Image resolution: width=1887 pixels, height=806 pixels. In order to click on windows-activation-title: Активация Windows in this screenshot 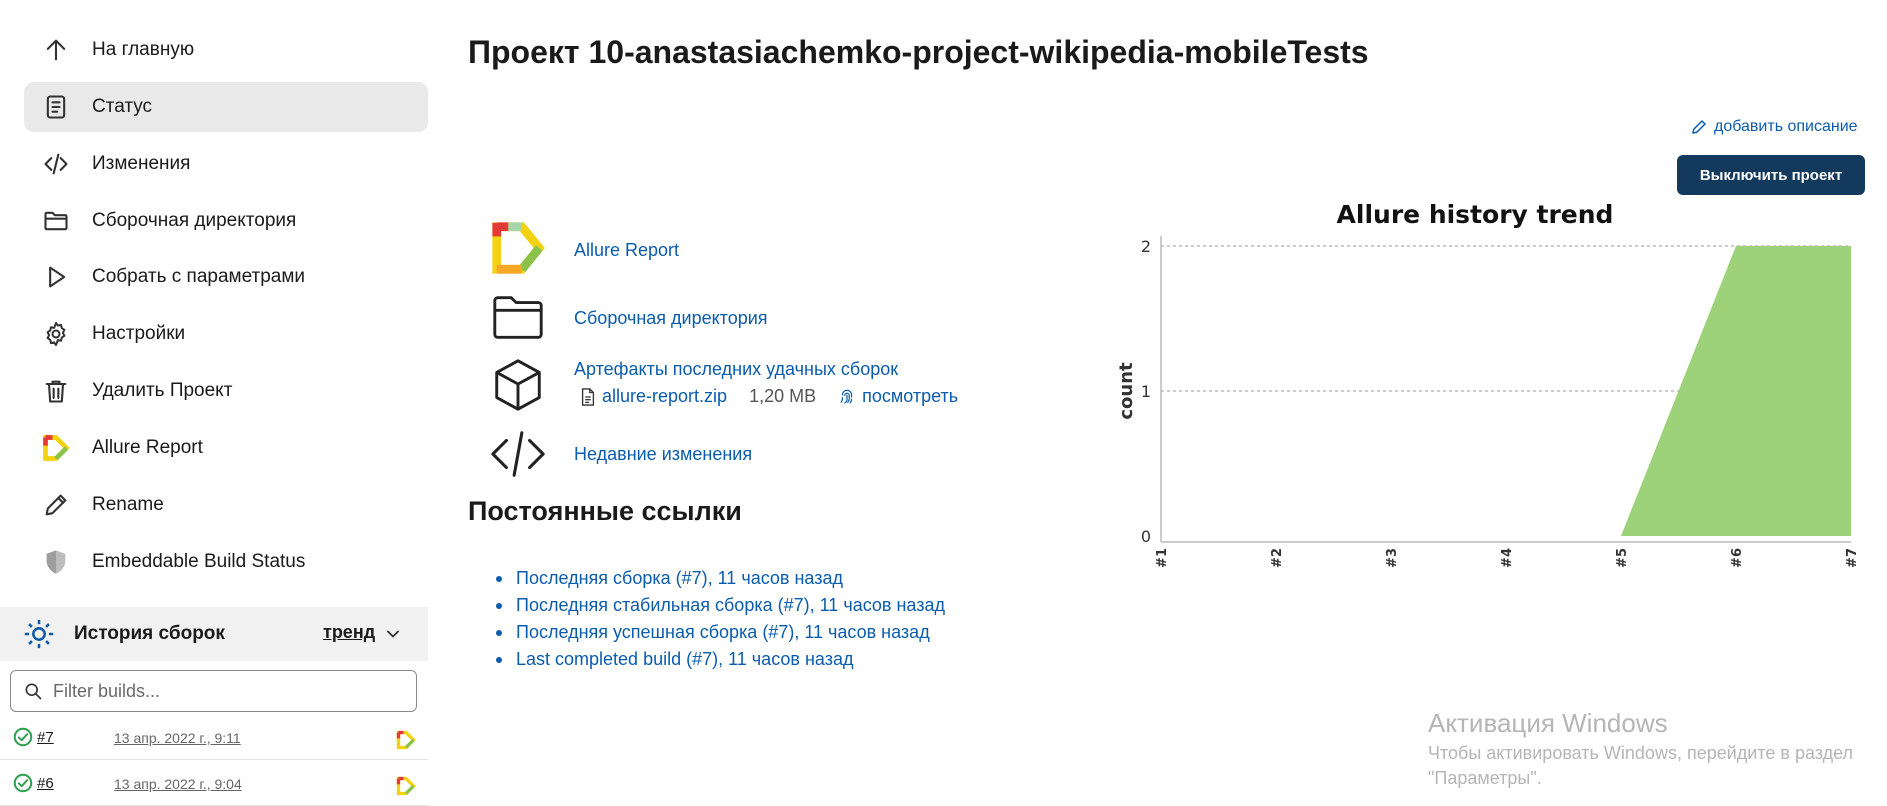, I will do `click(1548, 723)`.